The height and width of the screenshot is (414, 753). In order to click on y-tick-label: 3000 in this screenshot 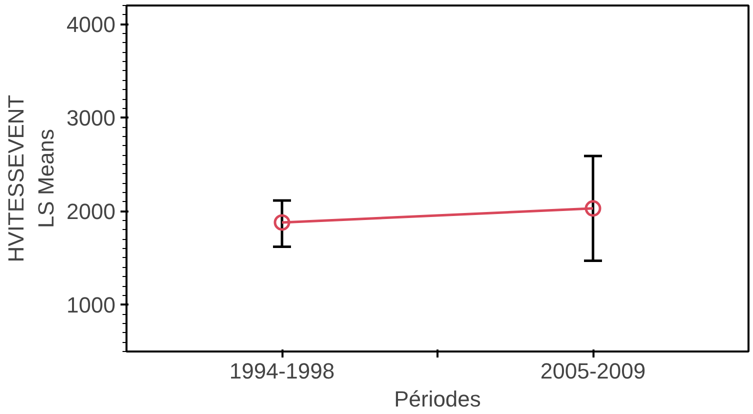, I will do `click(91, 118)`.